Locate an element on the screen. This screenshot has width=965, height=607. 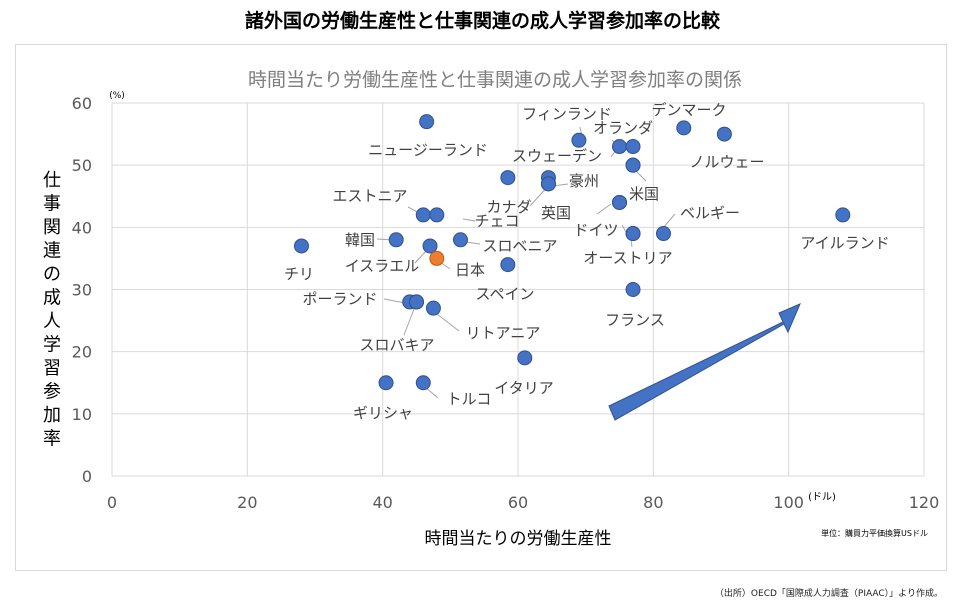
point-label: スロベニア is located at coordinates (519, 246).